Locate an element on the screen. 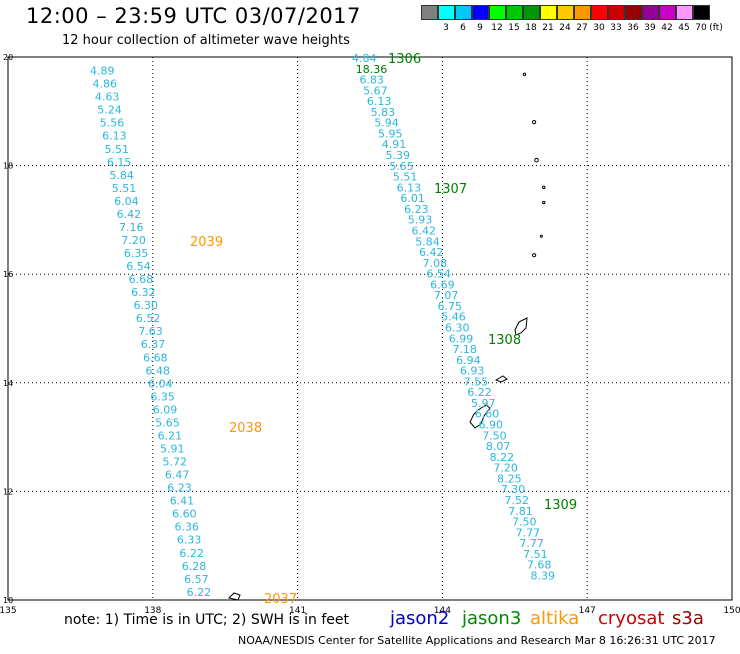  lon-tick-label: 150 is located at coordinates (731, 611).